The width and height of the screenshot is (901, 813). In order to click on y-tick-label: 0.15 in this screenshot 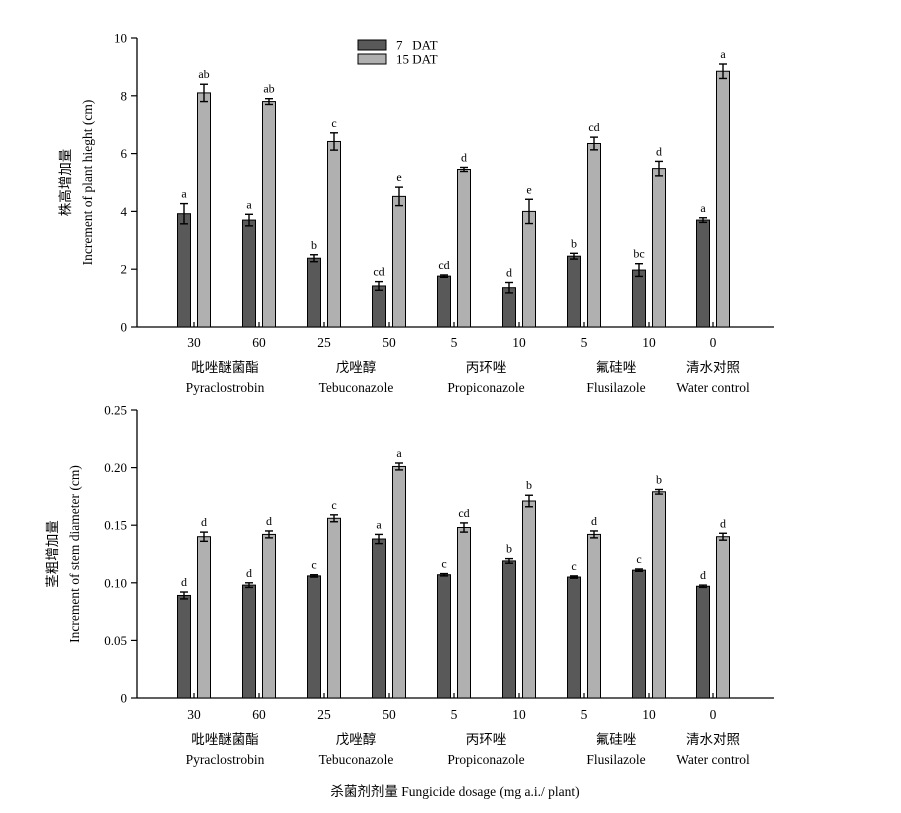, I will do `click(115, 525)`.